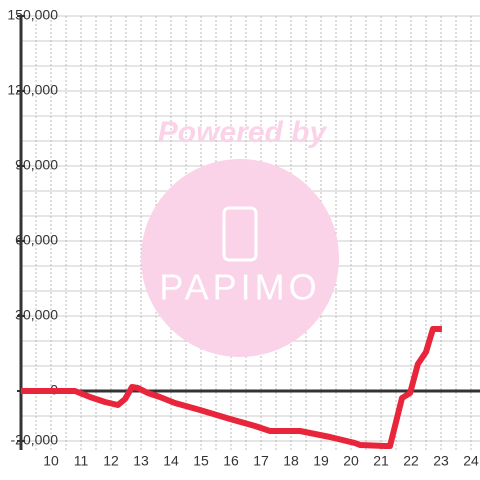  Describe the element at coordinates (35, 440) in the screenshot. I see `y-tick-label: -20,000` at that location.